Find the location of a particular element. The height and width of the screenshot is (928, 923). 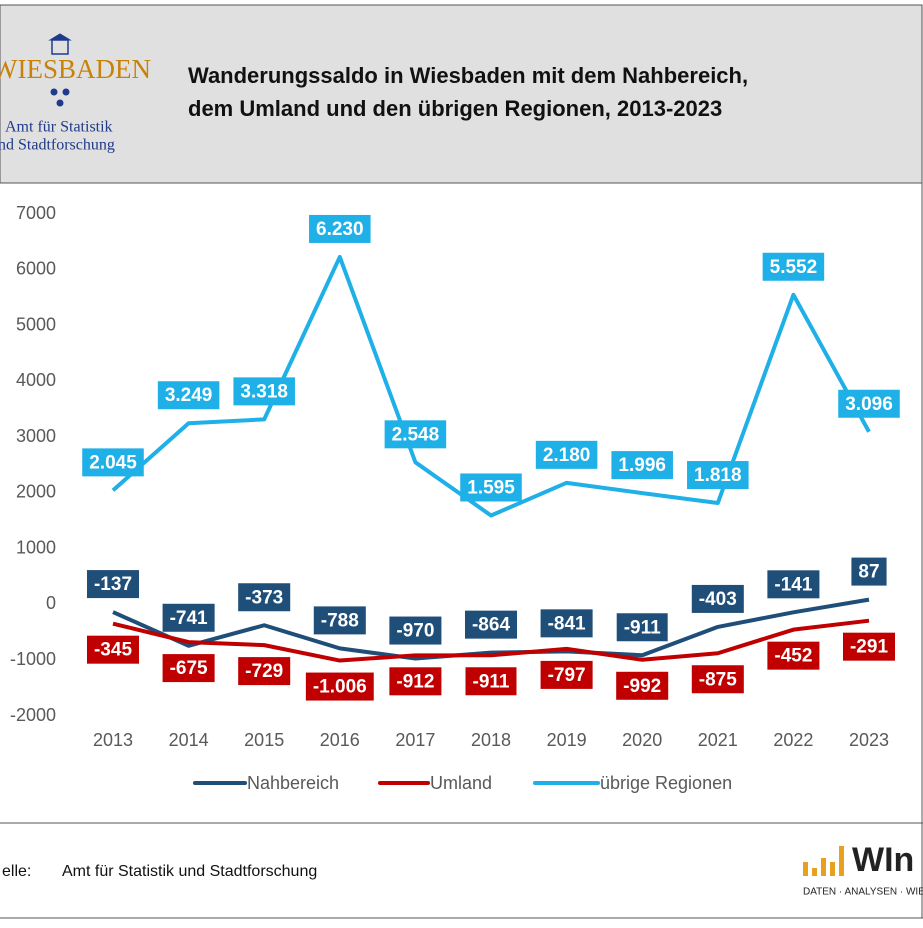

y-tick-label: 3000 is located at coordinates (36, 436).